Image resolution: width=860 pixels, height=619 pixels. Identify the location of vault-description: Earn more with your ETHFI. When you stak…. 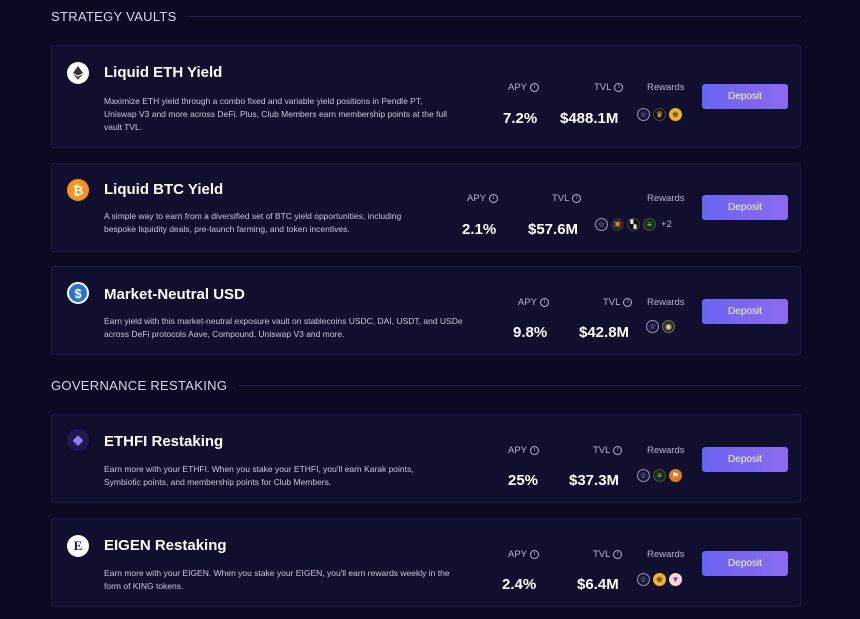
(259, 475).